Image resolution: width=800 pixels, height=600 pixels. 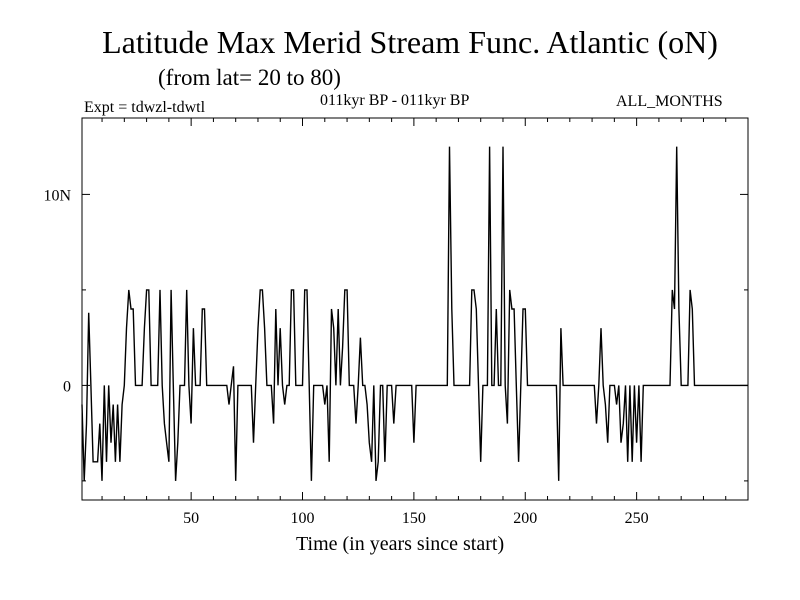 I want to click on x-tick-label: 250, so click(x=637, y=518).